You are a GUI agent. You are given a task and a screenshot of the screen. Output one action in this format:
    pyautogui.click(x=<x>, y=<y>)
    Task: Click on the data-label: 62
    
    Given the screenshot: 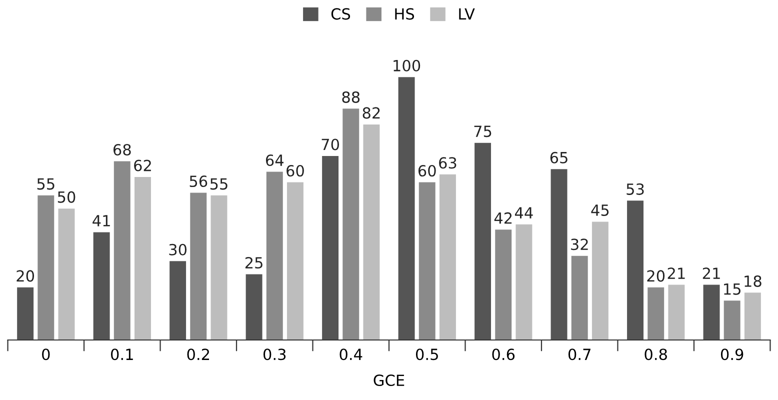 What is the action you would take?
    pyautogui.click(x=142, y=166)
    